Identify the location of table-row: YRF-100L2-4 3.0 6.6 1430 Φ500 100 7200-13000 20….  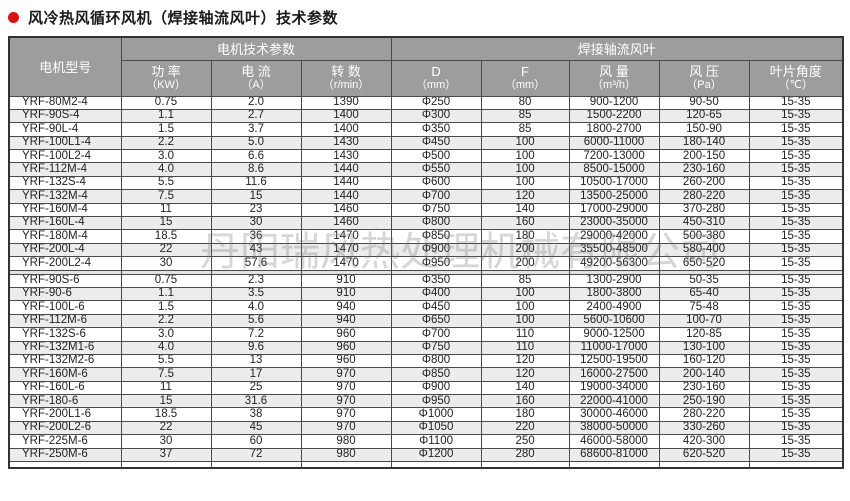
(426, 156).